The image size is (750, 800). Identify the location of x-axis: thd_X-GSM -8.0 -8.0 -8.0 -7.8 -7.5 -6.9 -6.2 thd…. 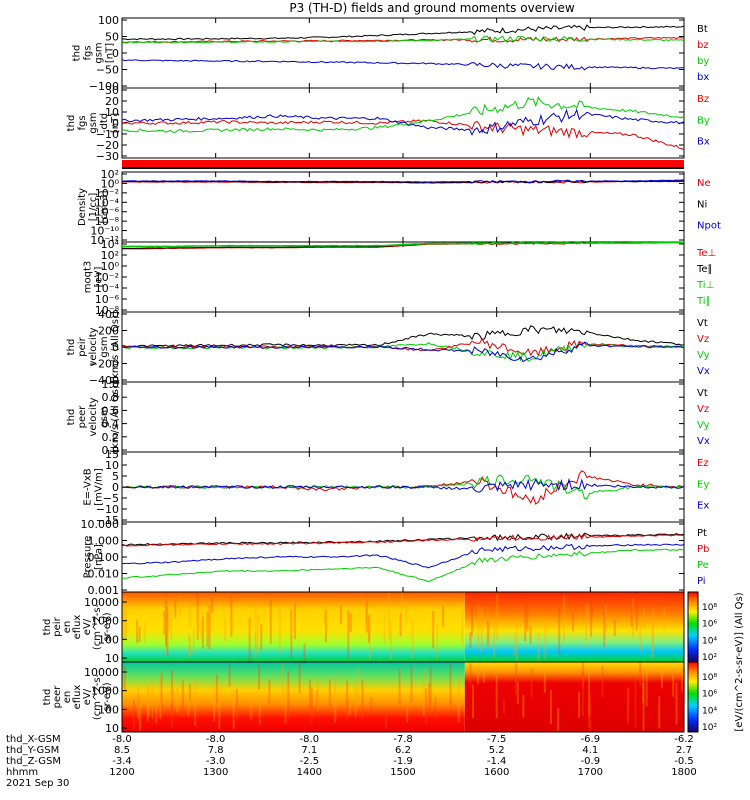
(351, 761).